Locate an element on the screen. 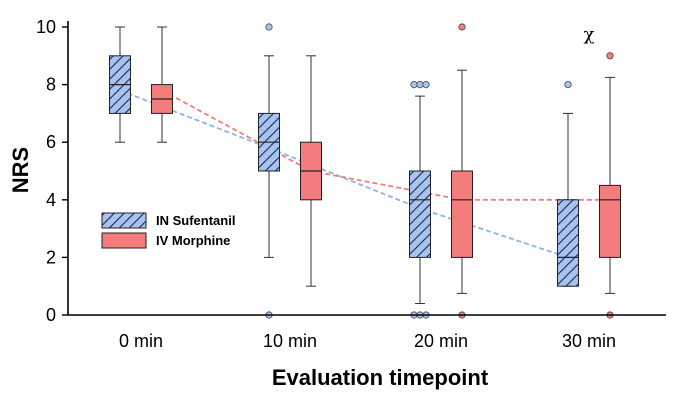 The height and width of the screenshot is (401, 694). legend-swatch-iv-morphine is located at coordinates (124, 240).